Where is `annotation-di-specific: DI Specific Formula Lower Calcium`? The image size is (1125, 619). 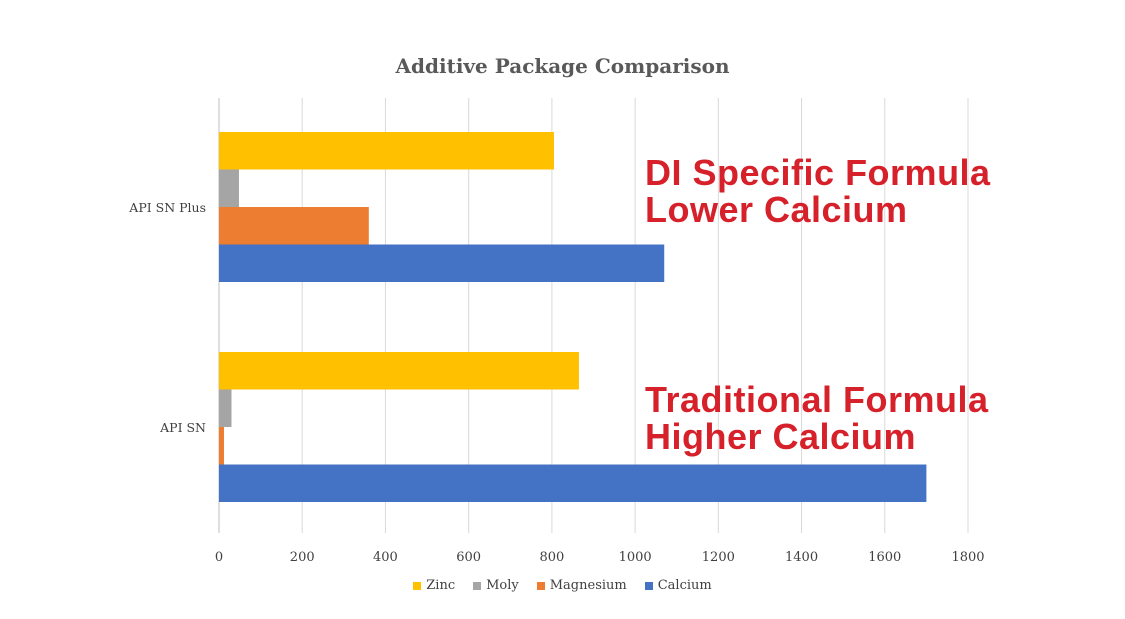
annotation-di-specific: DI Specific Formula Lower Calcium is located at coordinates (818, 191).